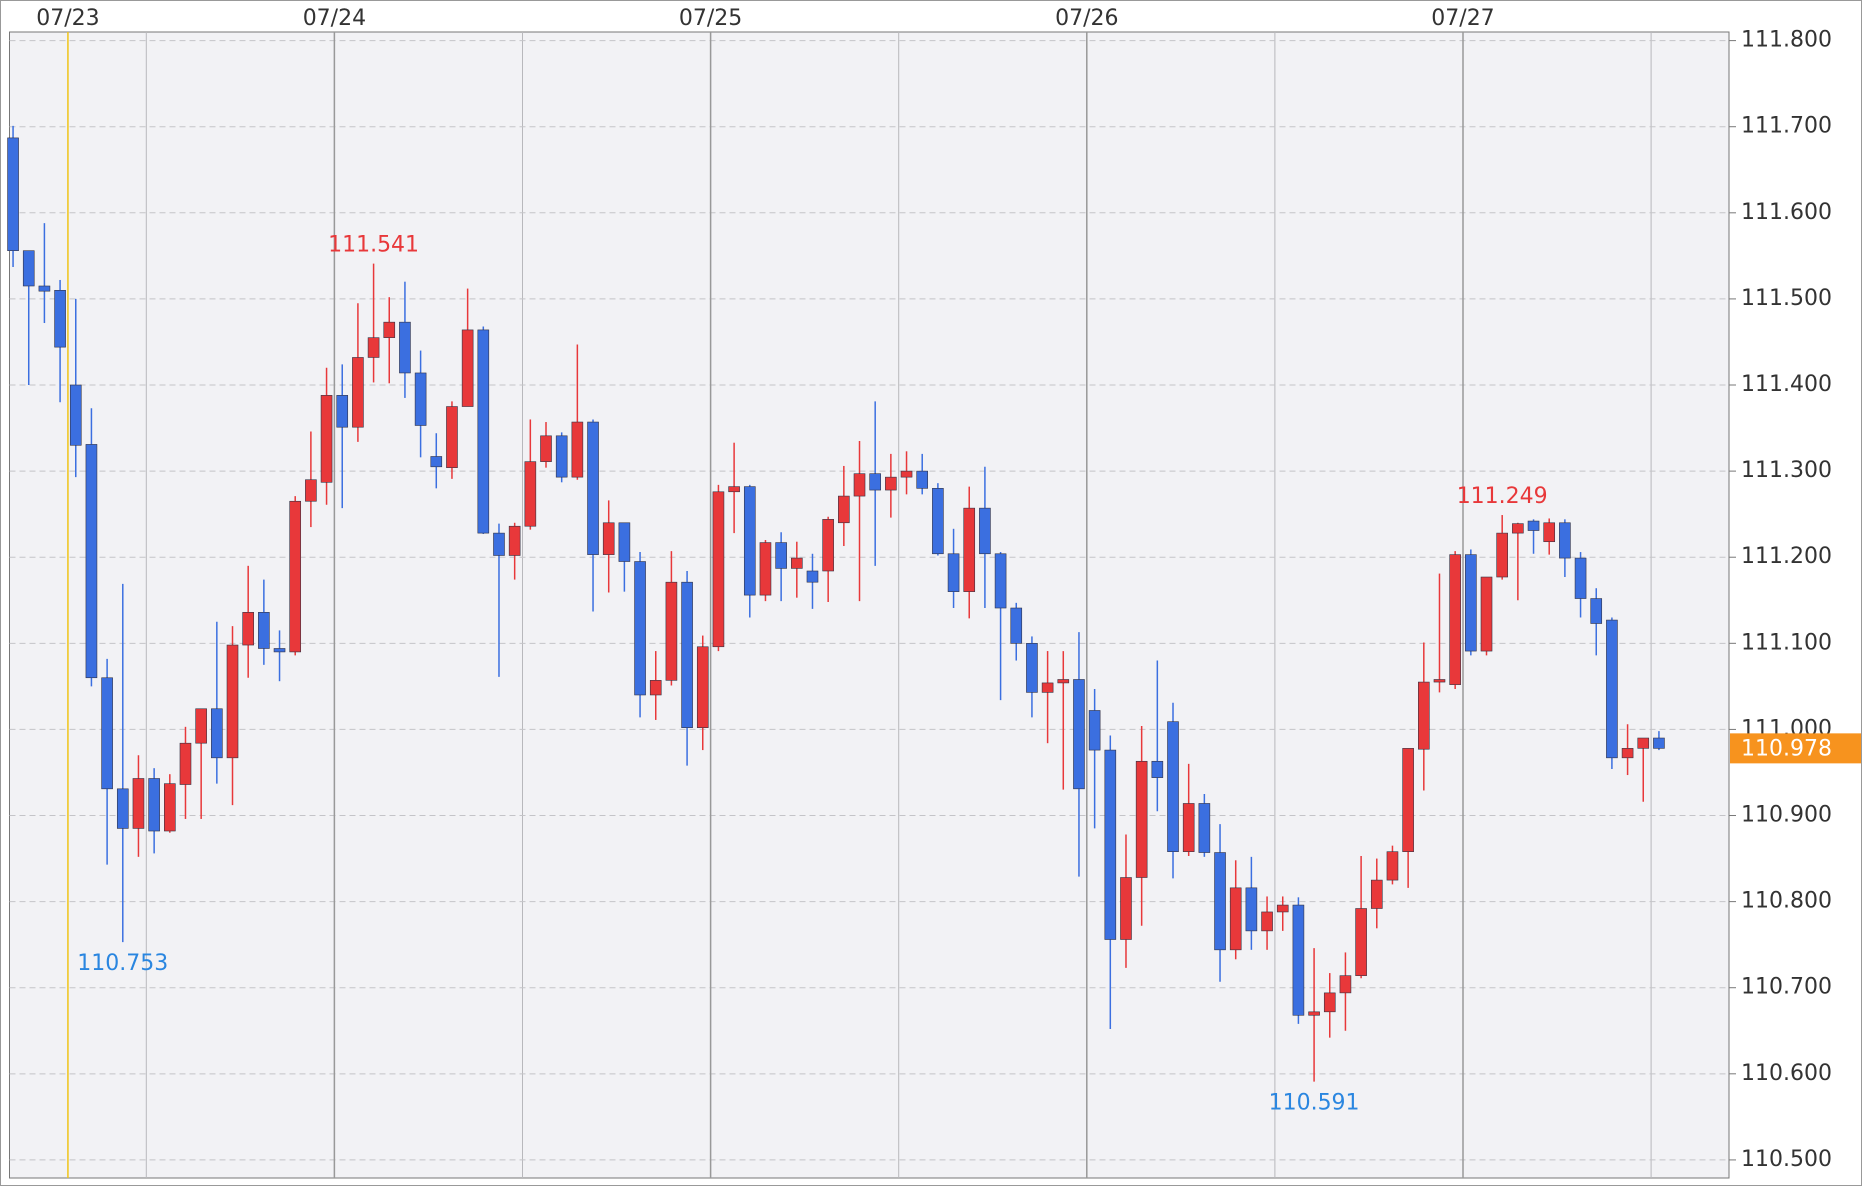 Image resolution: width=1862 pixels, height=1186 pixels. Describe the element at coordinates (710, 18) in the screenshot. I see `x-tick-label: 07/25` at that location.